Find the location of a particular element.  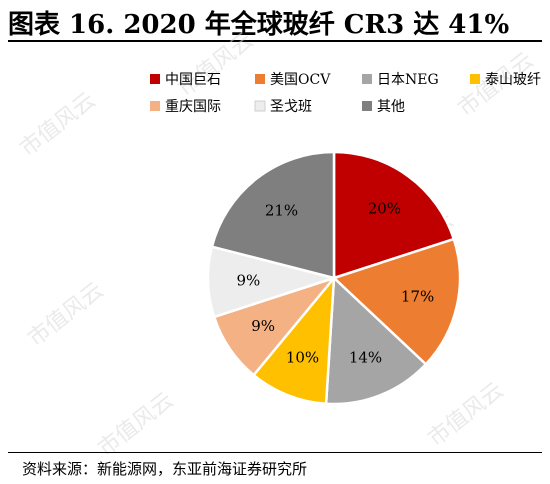

source-divider is located at coordinates (275, 452).